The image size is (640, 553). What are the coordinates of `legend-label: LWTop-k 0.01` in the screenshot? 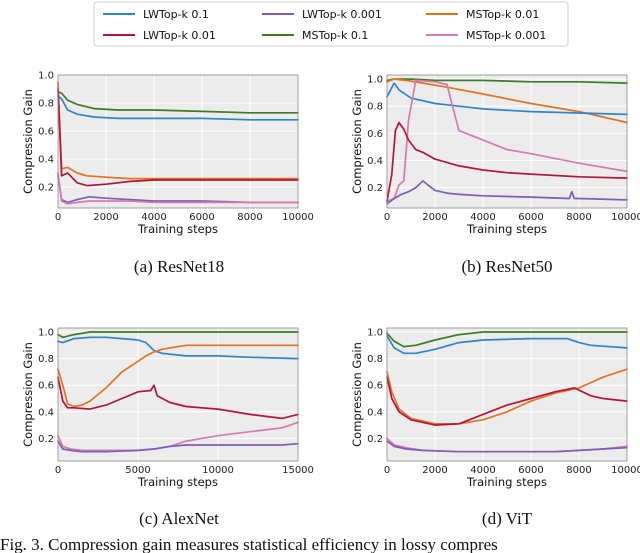 It's located at (179, 35).